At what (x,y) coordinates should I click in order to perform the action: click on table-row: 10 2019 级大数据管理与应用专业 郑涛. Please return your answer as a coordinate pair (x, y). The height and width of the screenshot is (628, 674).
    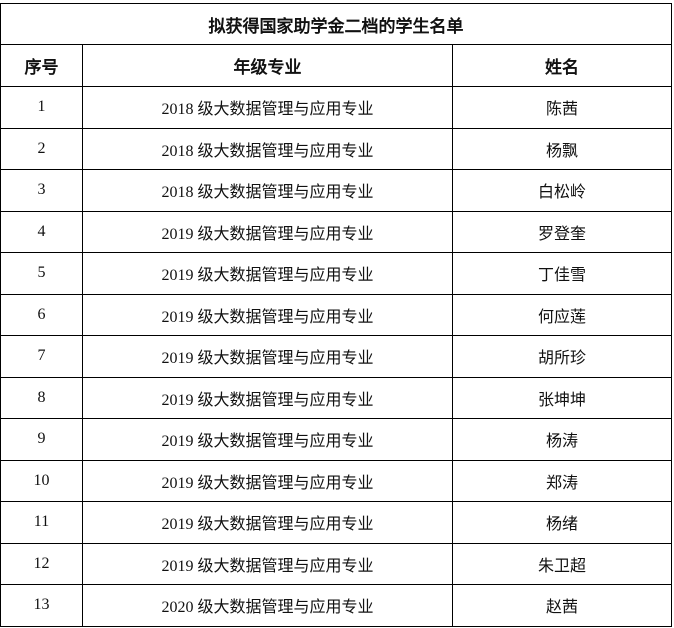
    Looking at the image, I should click on (336, 480).